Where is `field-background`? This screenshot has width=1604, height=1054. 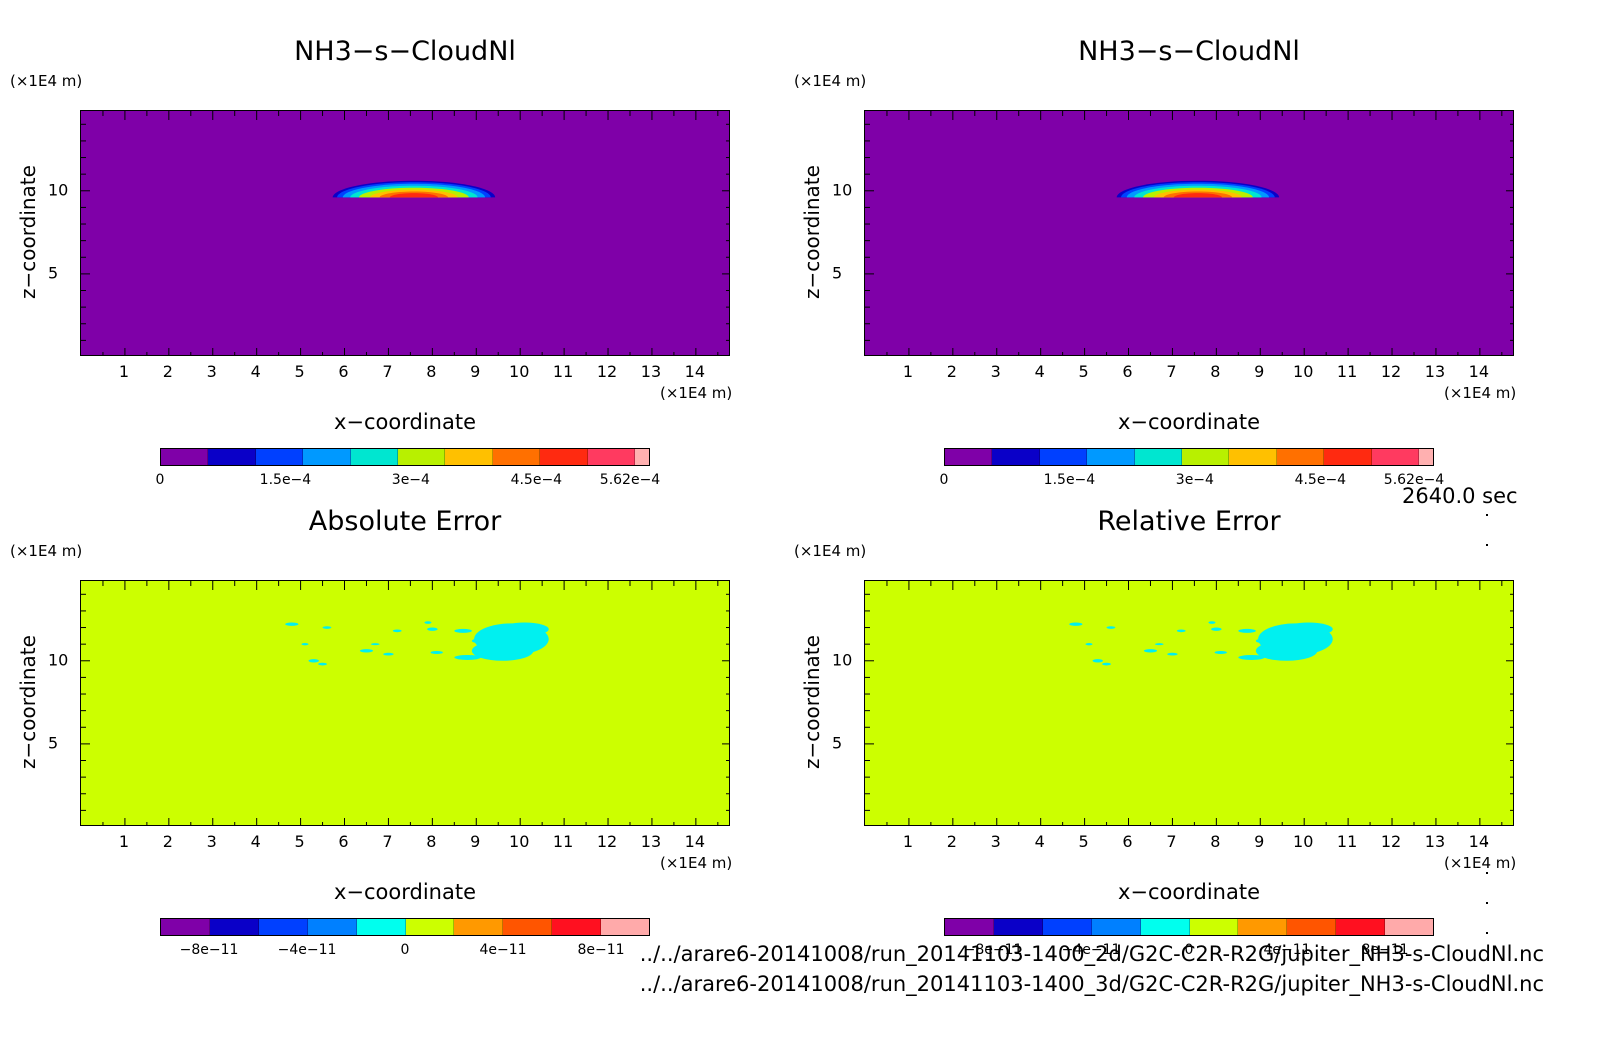 field-background is located at coordinates (405, 233).